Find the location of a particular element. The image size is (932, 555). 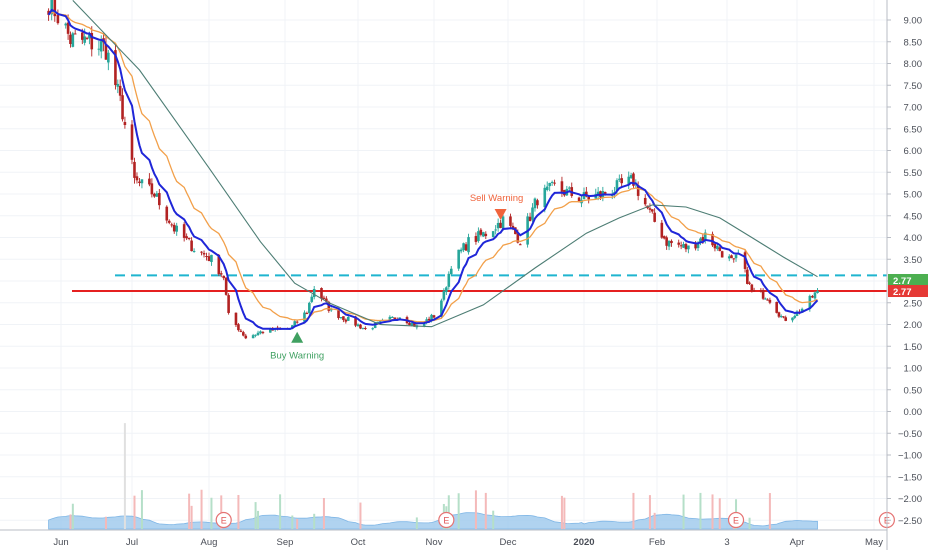

last-price-tag is located at coordinates (908, 291).